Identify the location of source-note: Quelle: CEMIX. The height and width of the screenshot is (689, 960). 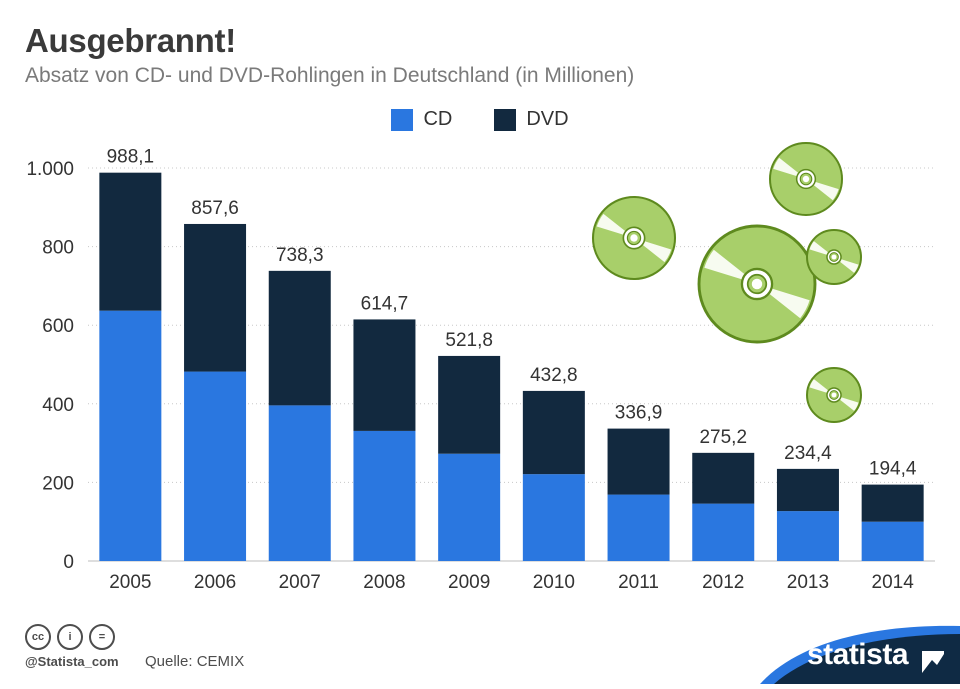
(195, 661).